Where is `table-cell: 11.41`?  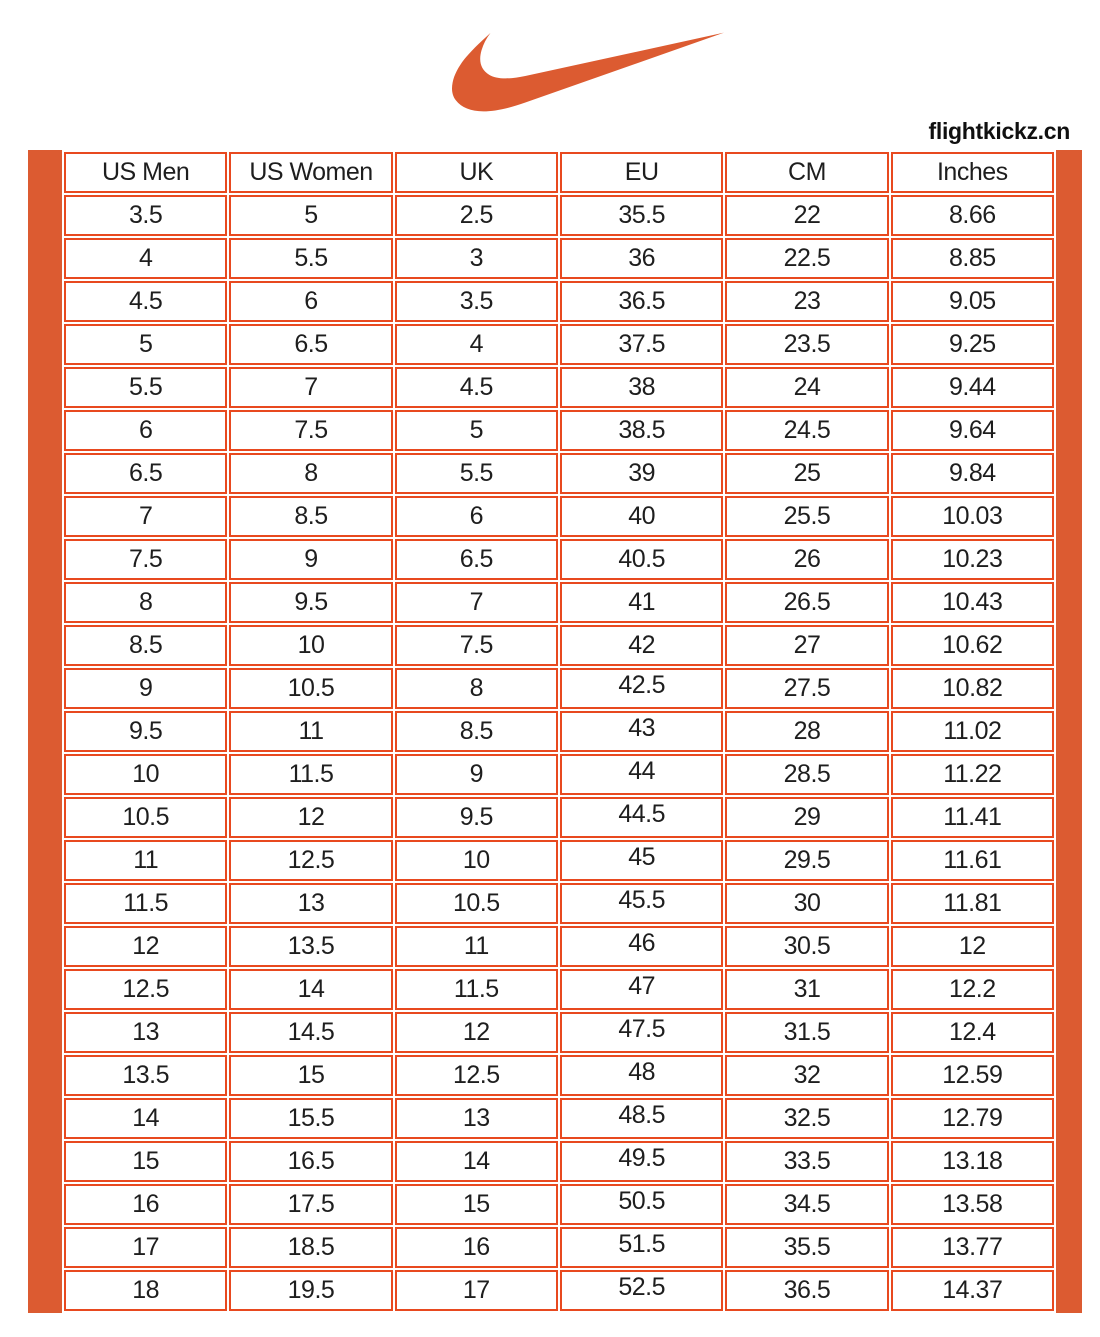 table-cell: 11.41 is located at coordinates (972, 817).